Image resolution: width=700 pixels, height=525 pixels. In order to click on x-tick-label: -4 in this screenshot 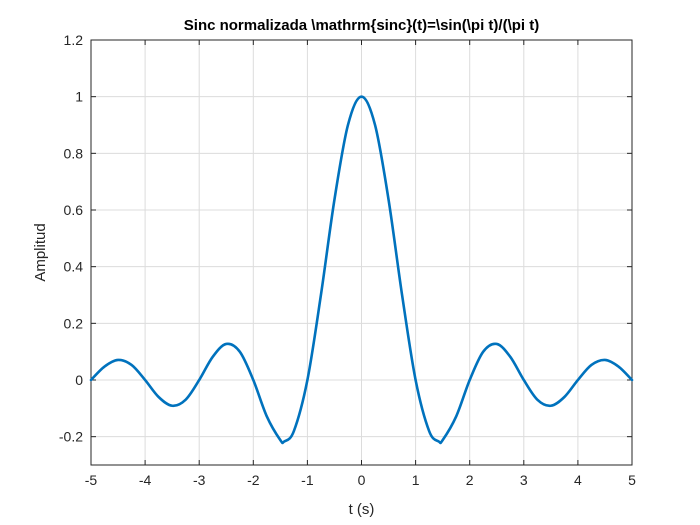, I will do `click(145, 480)`.